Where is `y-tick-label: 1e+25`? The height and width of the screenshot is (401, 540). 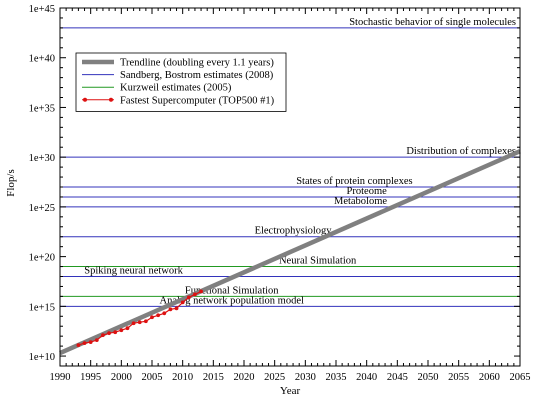
y-tick-label: 1e+25 is located at coordinates (42, 208).